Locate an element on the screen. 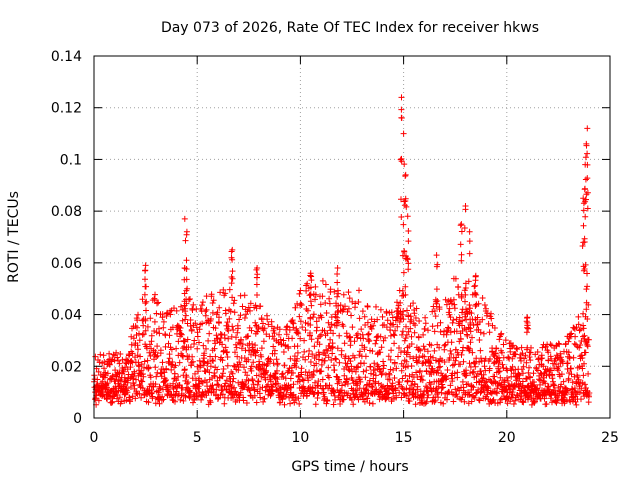  y-tick-label: 0.08 is located at coordinates (66, 212).